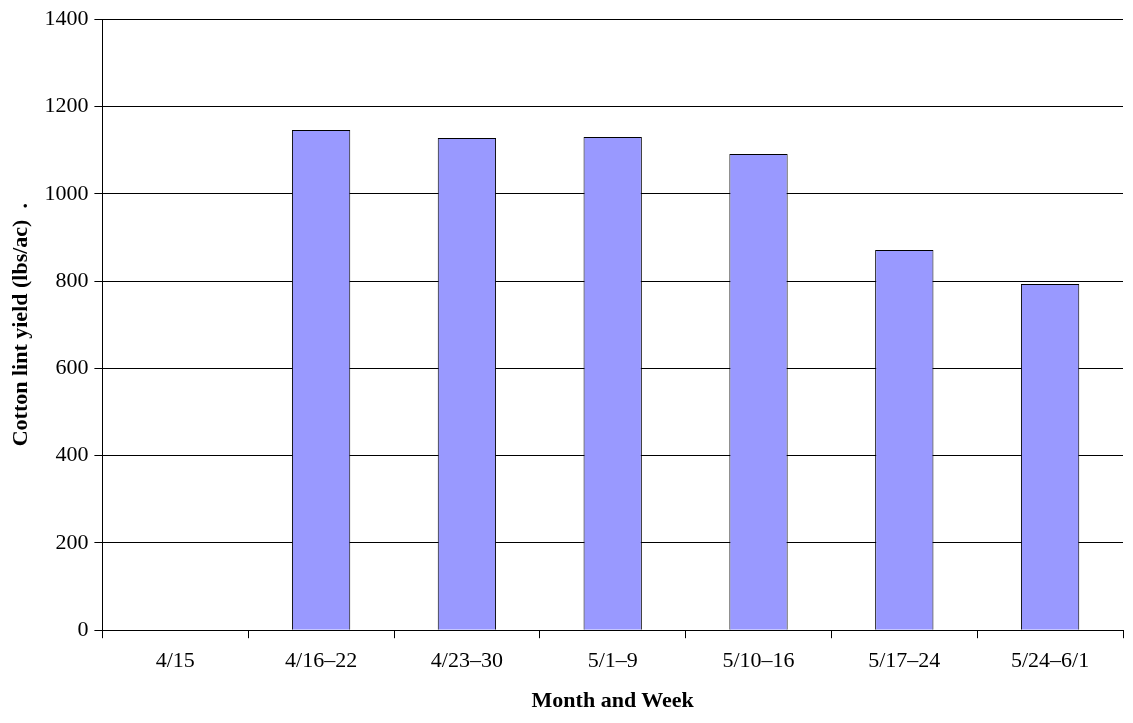  Describe the element at coordinates (175, 660) in the screenshot. I see `x-tick-label: 4/15` at that location.